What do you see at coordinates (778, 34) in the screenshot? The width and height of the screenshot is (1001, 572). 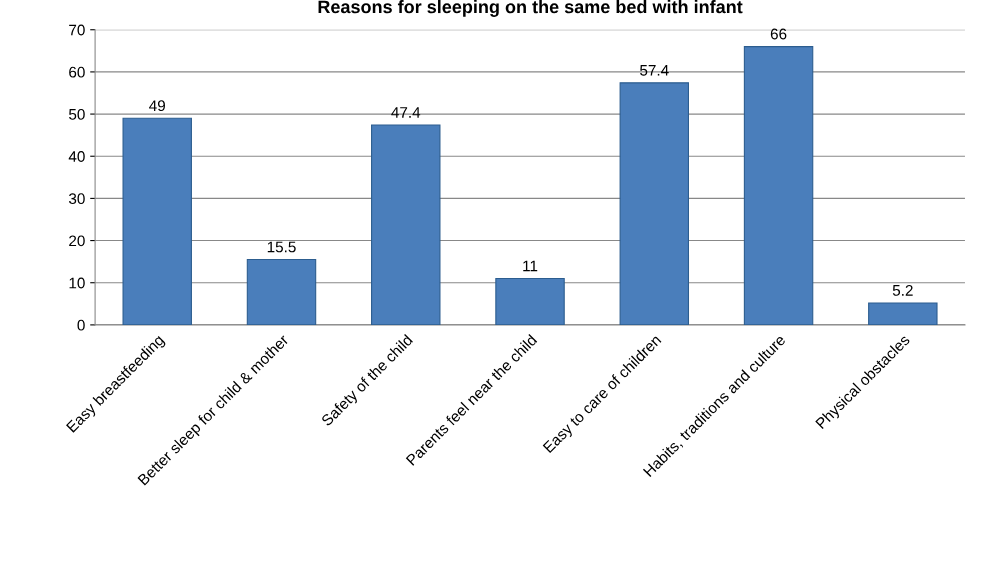 I see `data-label: 66` at bounding box center [778, 34].